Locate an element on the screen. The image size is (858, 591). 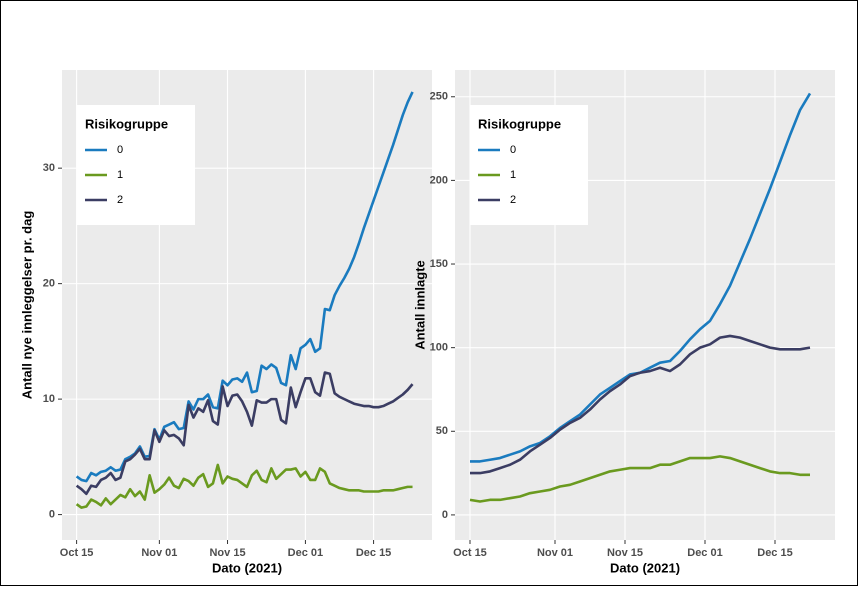
y-tick-label: 100 is located at coordinates (439, 348).